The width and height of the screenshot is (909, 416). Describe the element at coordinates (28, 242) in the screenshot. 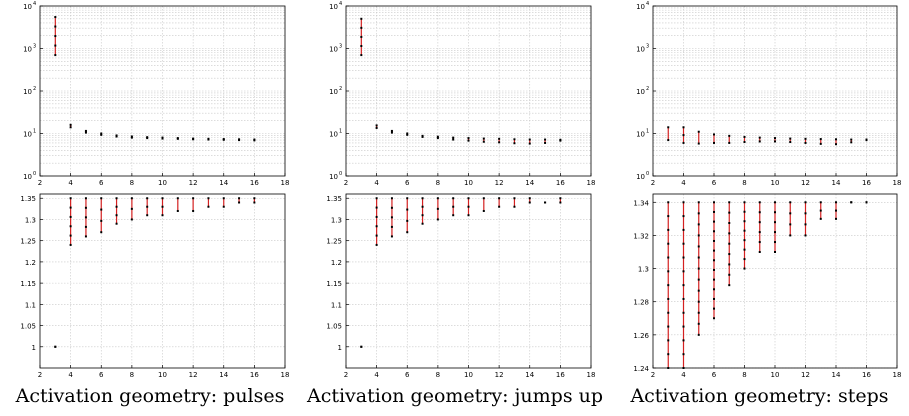

I see `bottom-left-ytick-label: 1.25` at that location.